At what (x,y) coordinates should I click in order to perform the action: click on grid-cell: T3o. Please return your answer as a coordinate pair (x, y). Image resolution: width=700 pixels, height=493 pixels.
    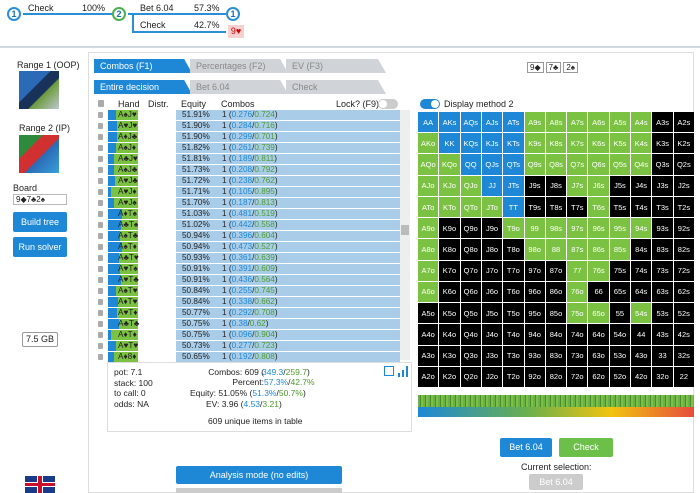
    Looking at the image, I should click on (513, 355).